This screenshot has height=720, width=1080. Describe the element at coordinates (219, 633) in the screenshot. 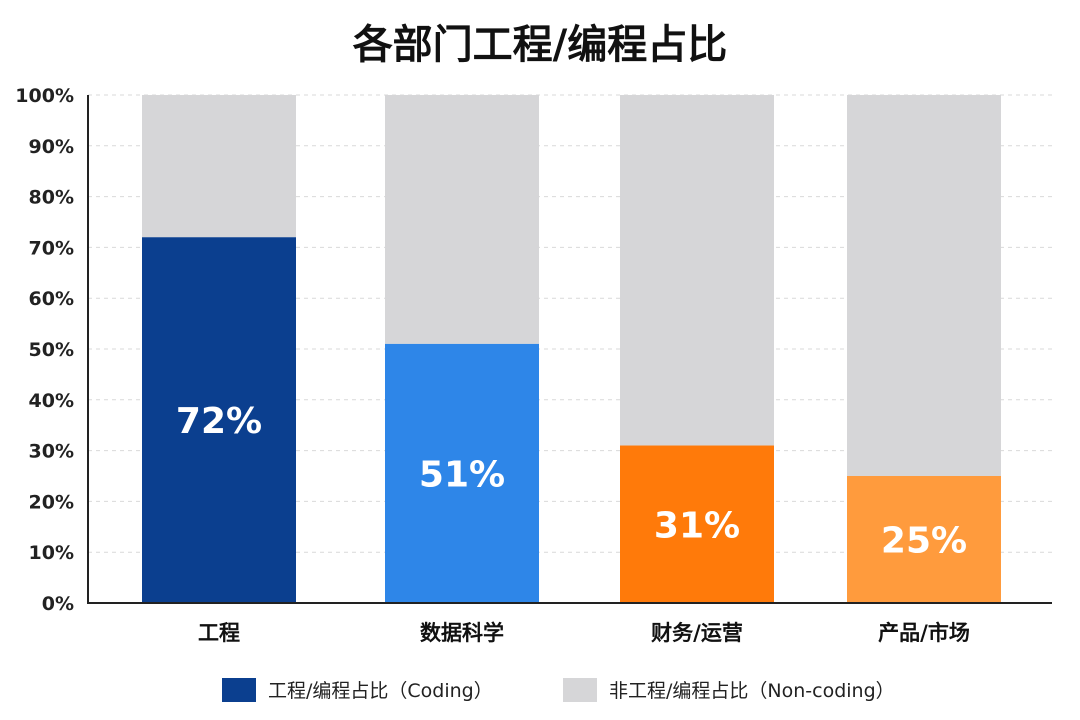

I see `x-category-label: 工程` at that location.